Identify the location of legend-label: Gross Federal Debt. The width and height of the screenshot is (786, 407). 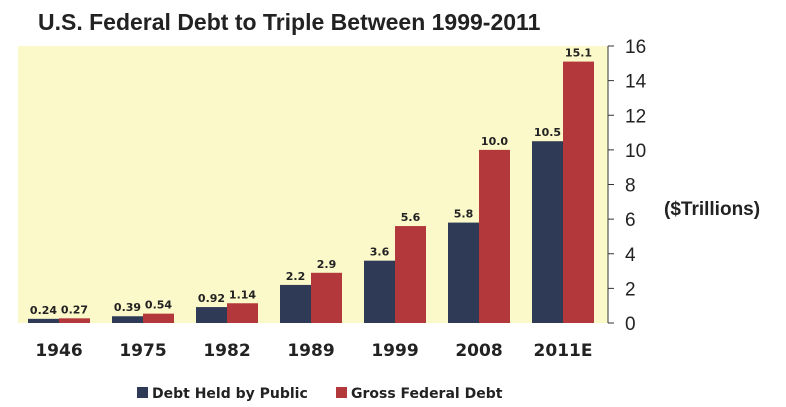
(427, 394).